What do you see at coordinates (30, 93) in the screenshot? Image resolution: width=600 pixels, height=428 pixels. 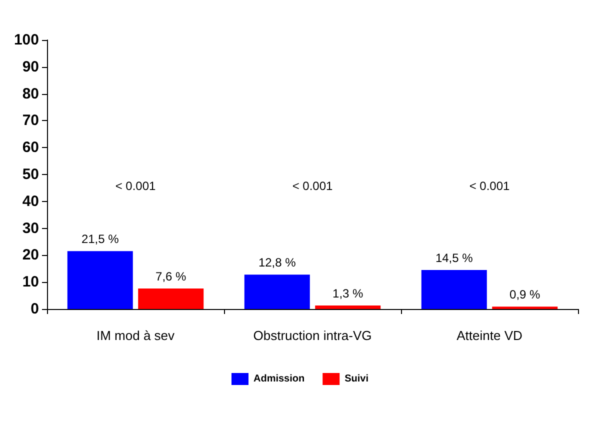 I see `y-tick-label: 80` at bounding box center [30, 93].